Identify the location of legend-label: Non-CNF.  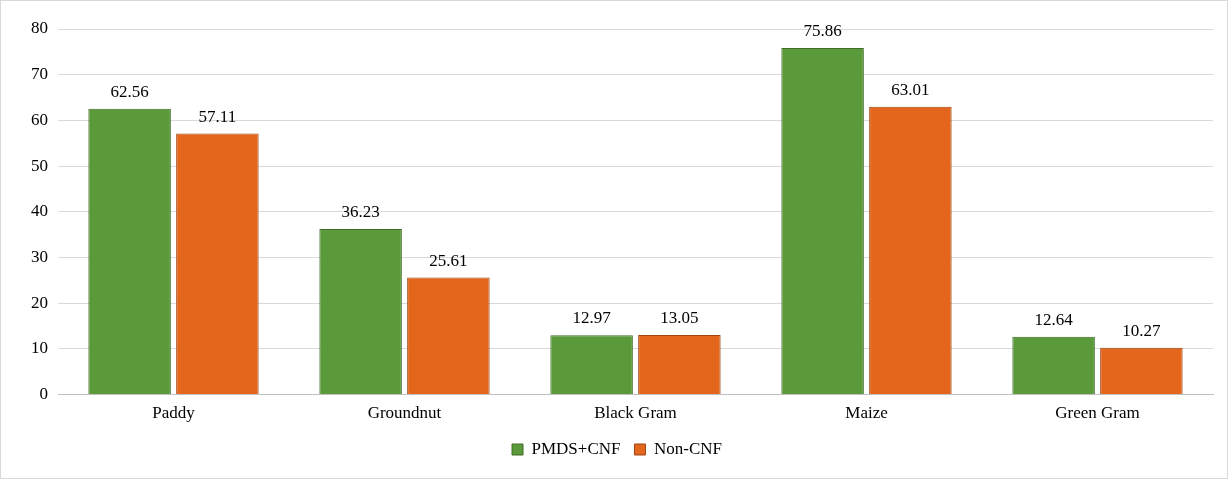
(687, 448).